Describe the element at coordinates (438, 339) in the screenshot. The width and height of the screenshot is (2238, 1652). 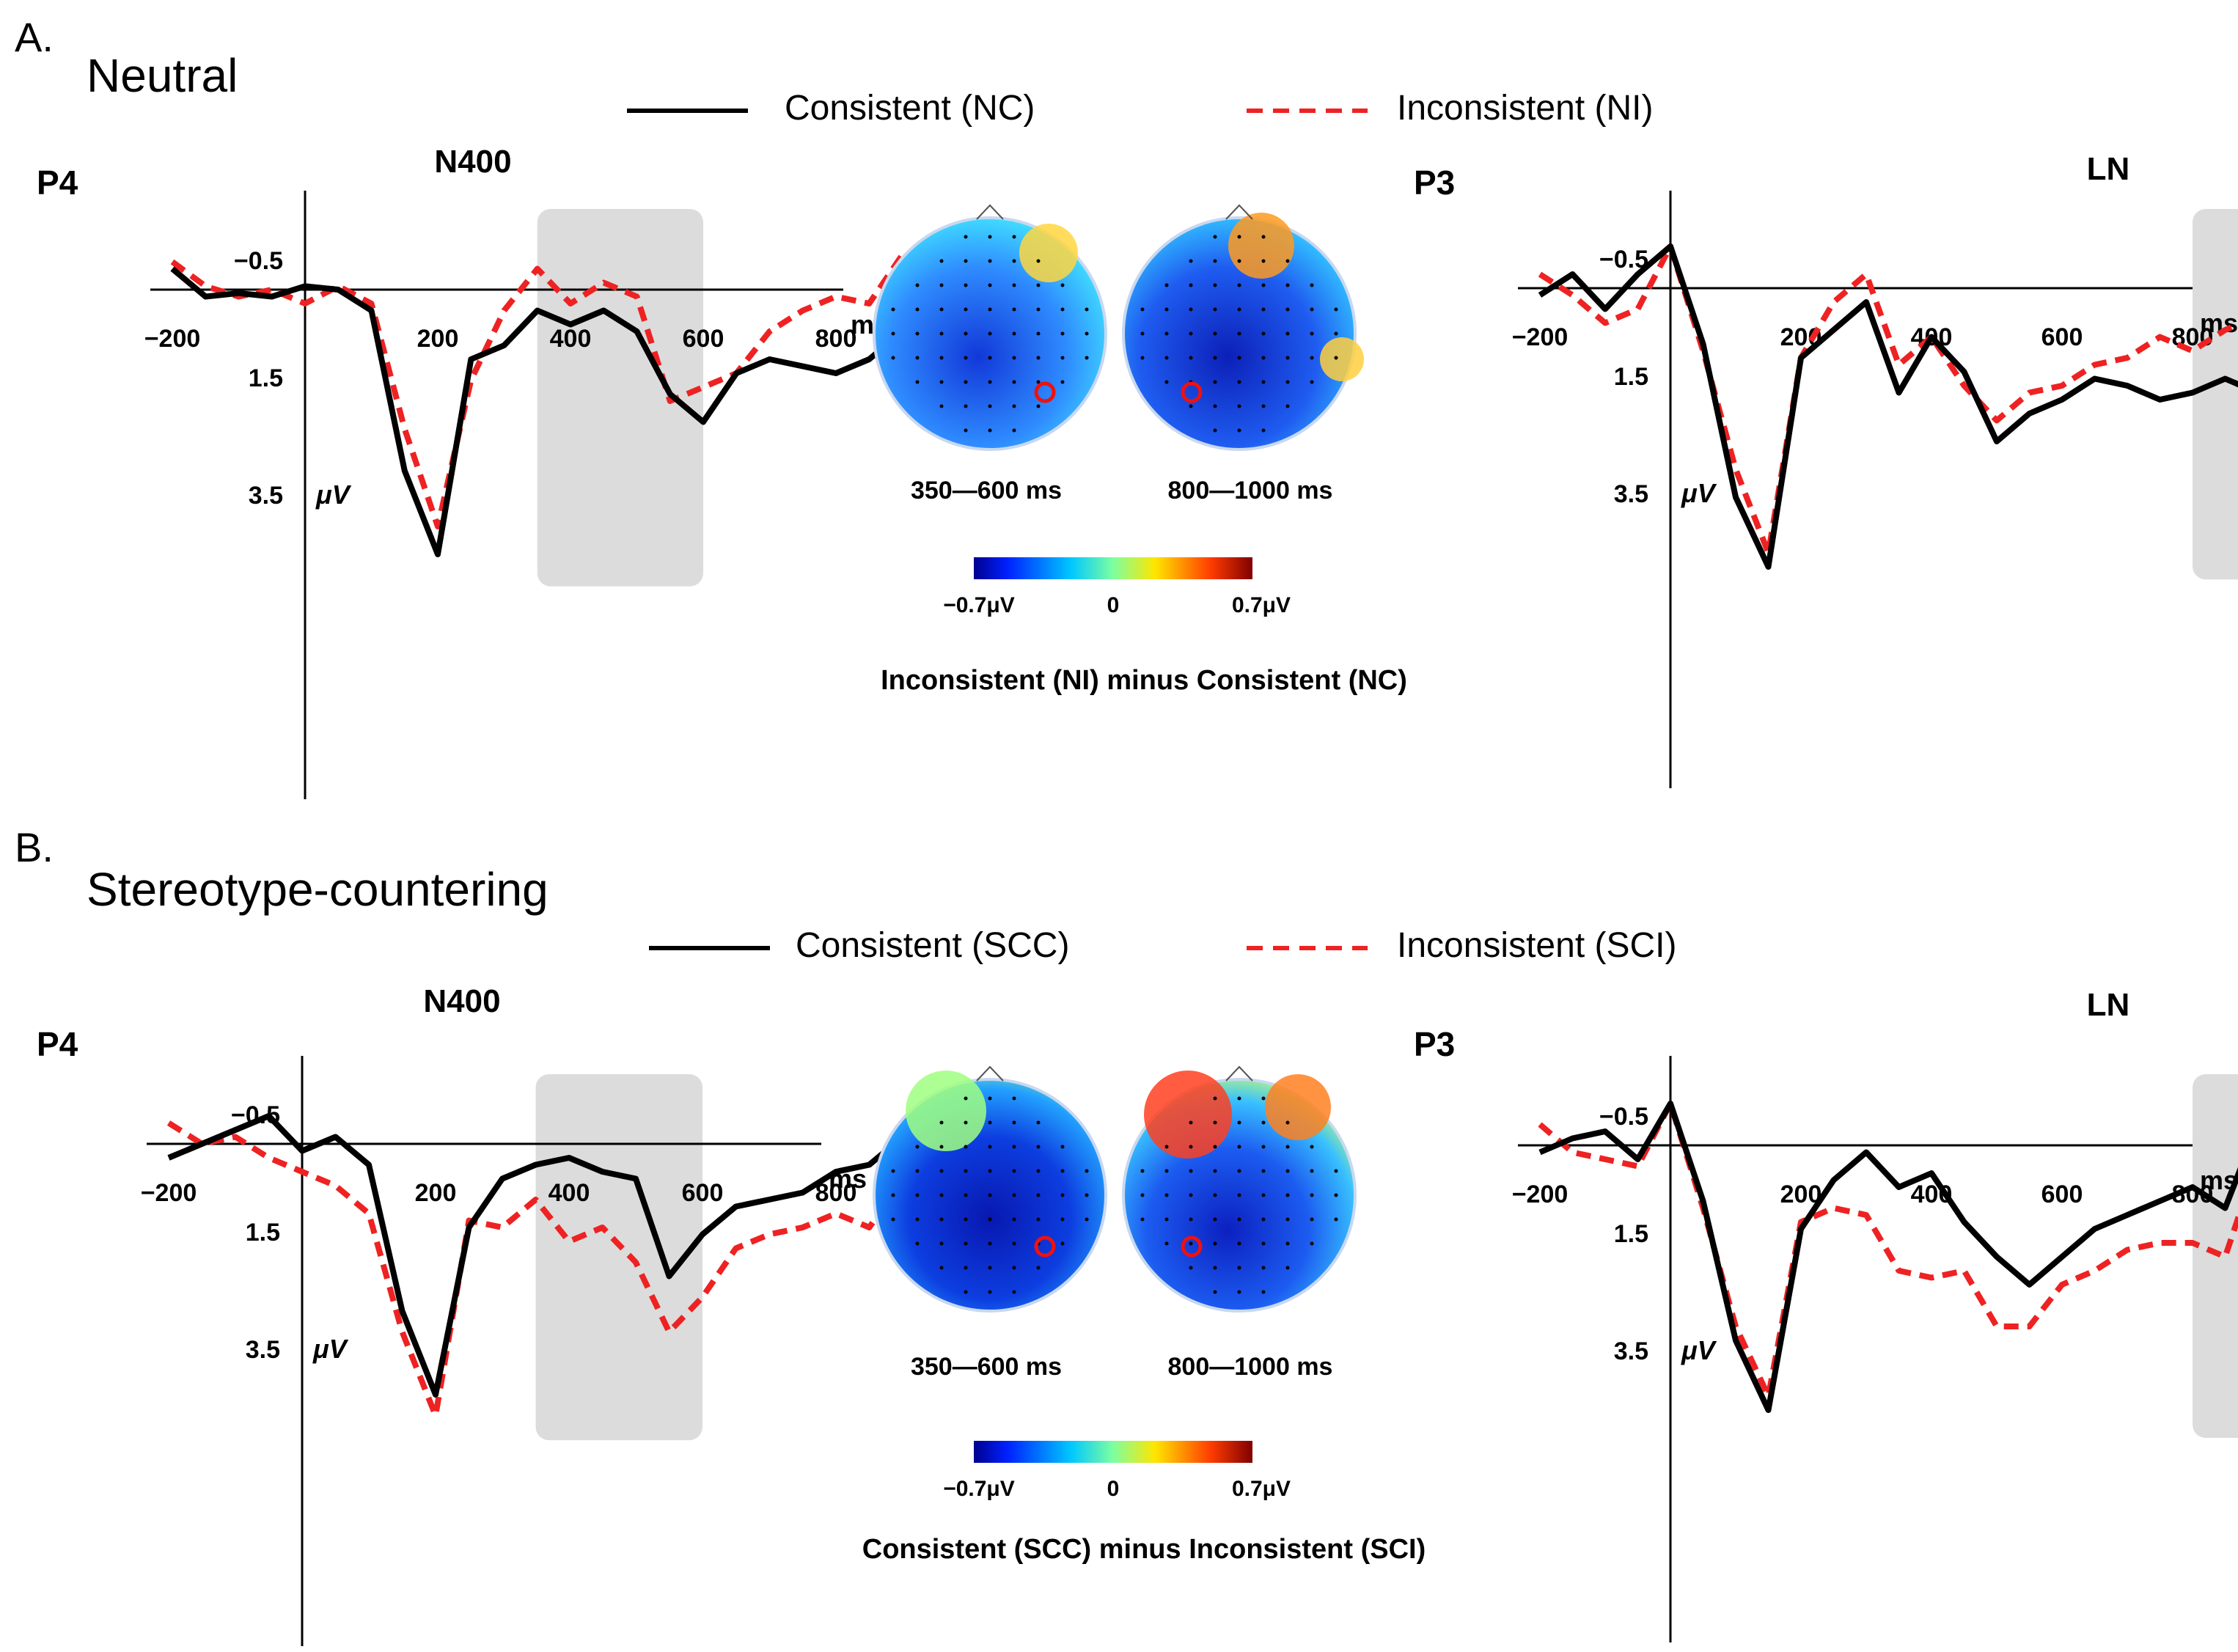
I see `x-tick-label: 200` at that location.